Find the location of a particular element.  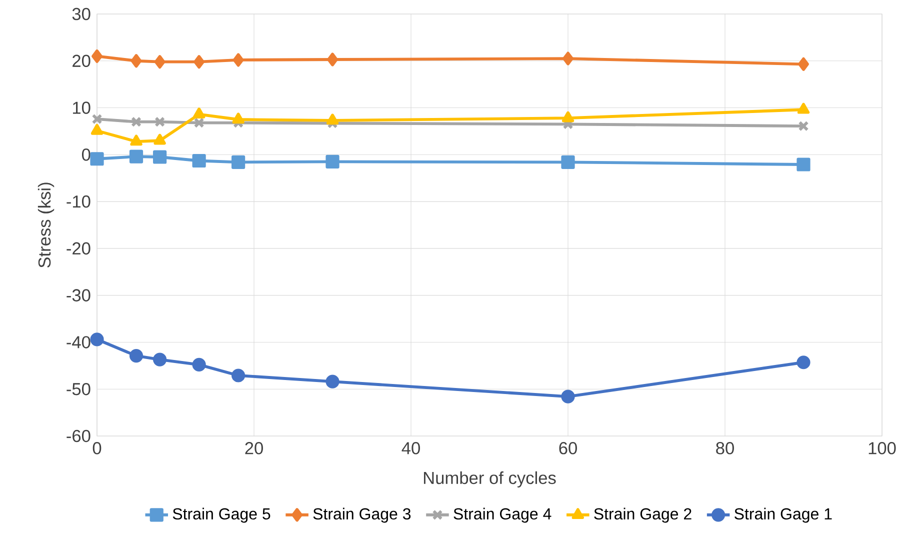

y-axis-title: Stress (ksi) is located at coordinates (46, 225).